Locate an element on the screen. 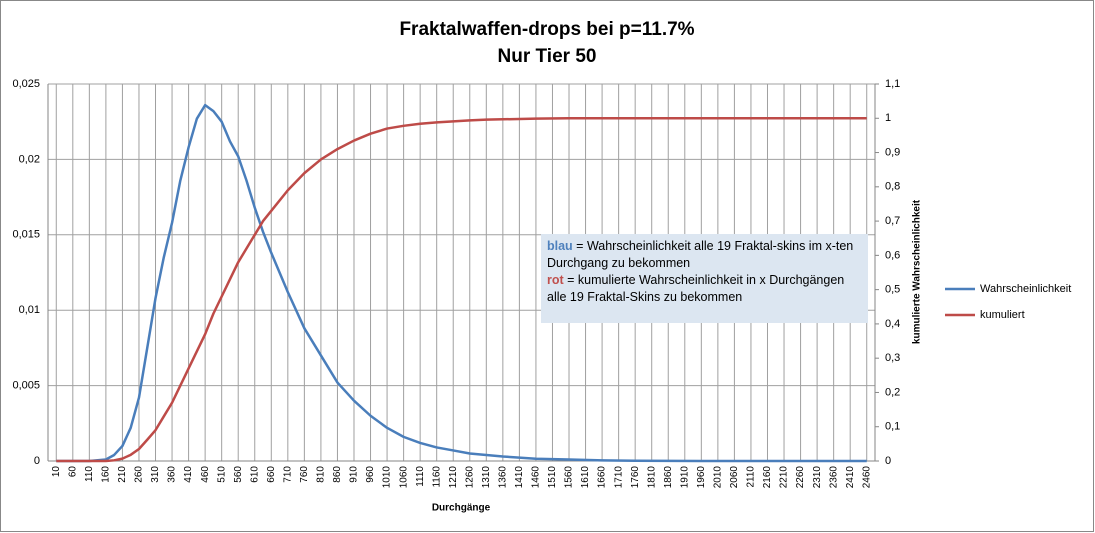  x-tick-label: 910 is located at coordinates (354, 474).